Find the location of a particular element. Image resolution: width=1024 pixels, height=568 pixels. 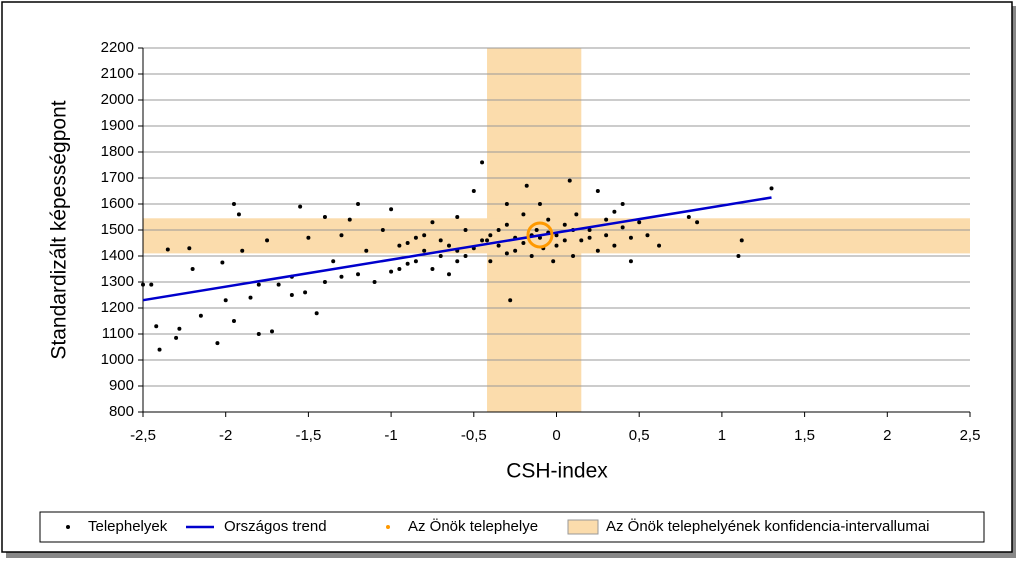

x-tick-label: 1,5 is located at coordinates (804, 435).